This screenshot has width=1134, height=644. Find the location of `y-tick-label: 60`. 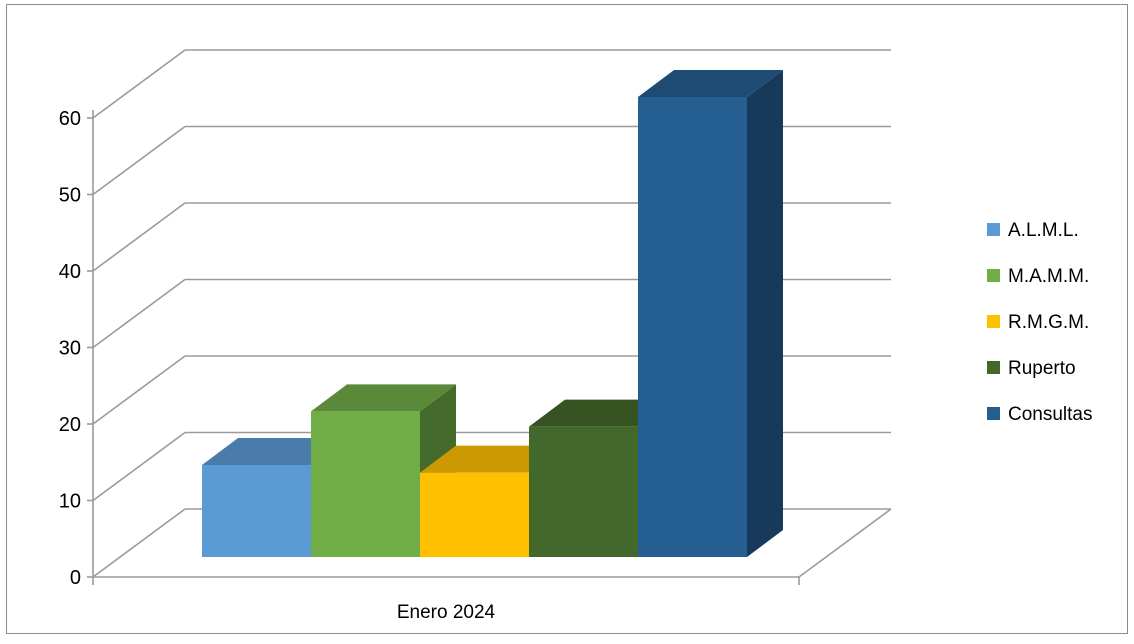

y-tick-label: 60 is located at coordinates (70, 119).